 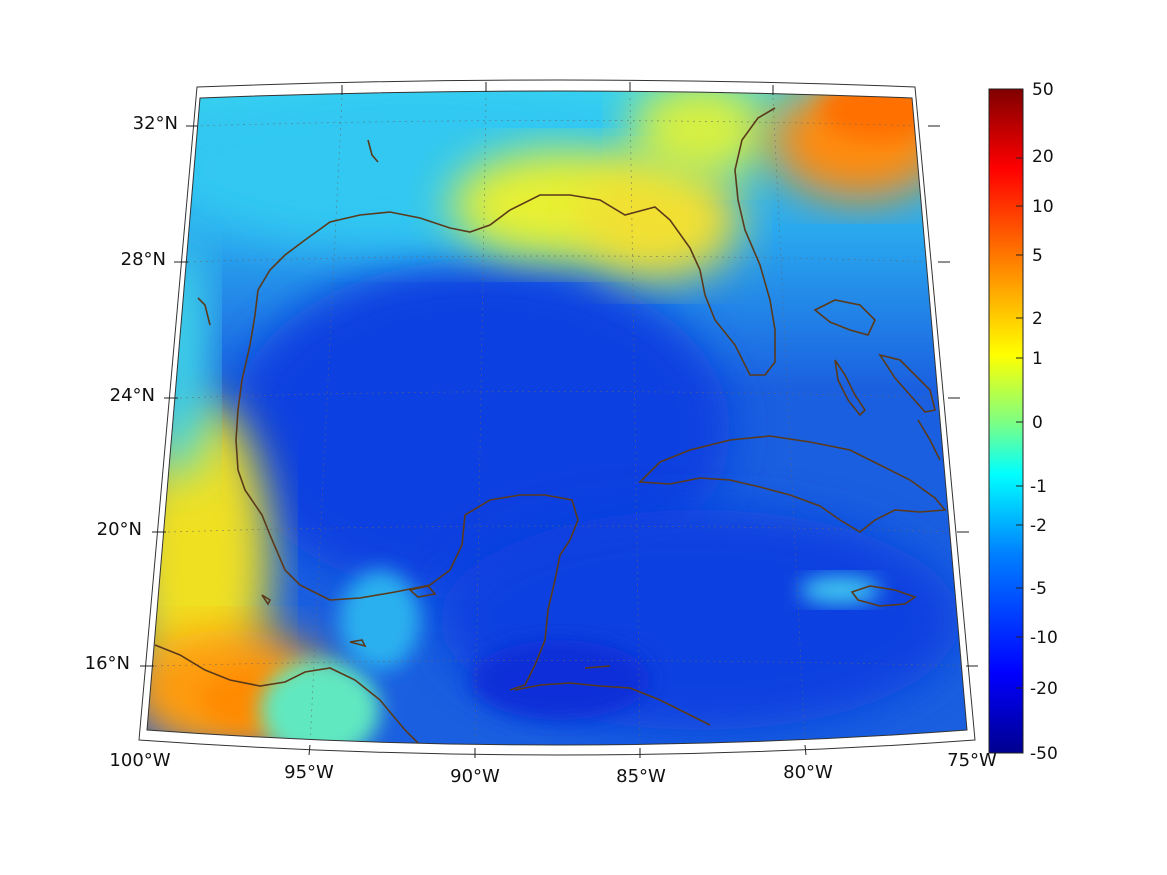 I want to click on lon-label: 85°W, so click(x=641, y=776).